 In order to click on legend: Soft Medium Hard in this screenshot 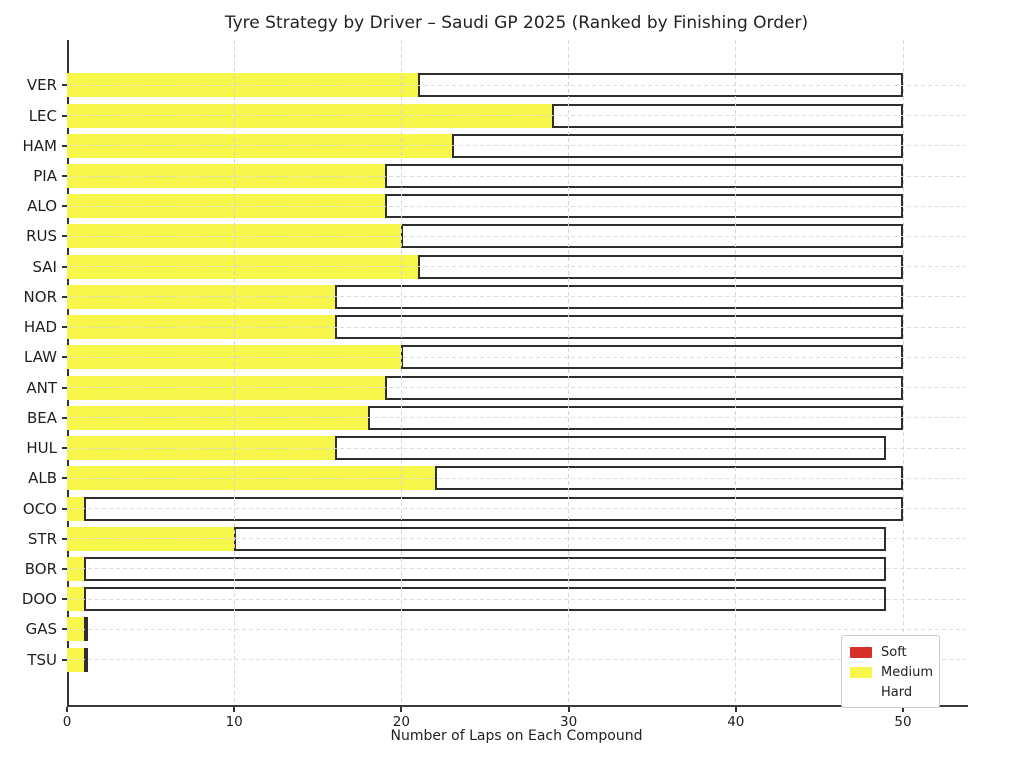, I will do `click(890, 671)`.